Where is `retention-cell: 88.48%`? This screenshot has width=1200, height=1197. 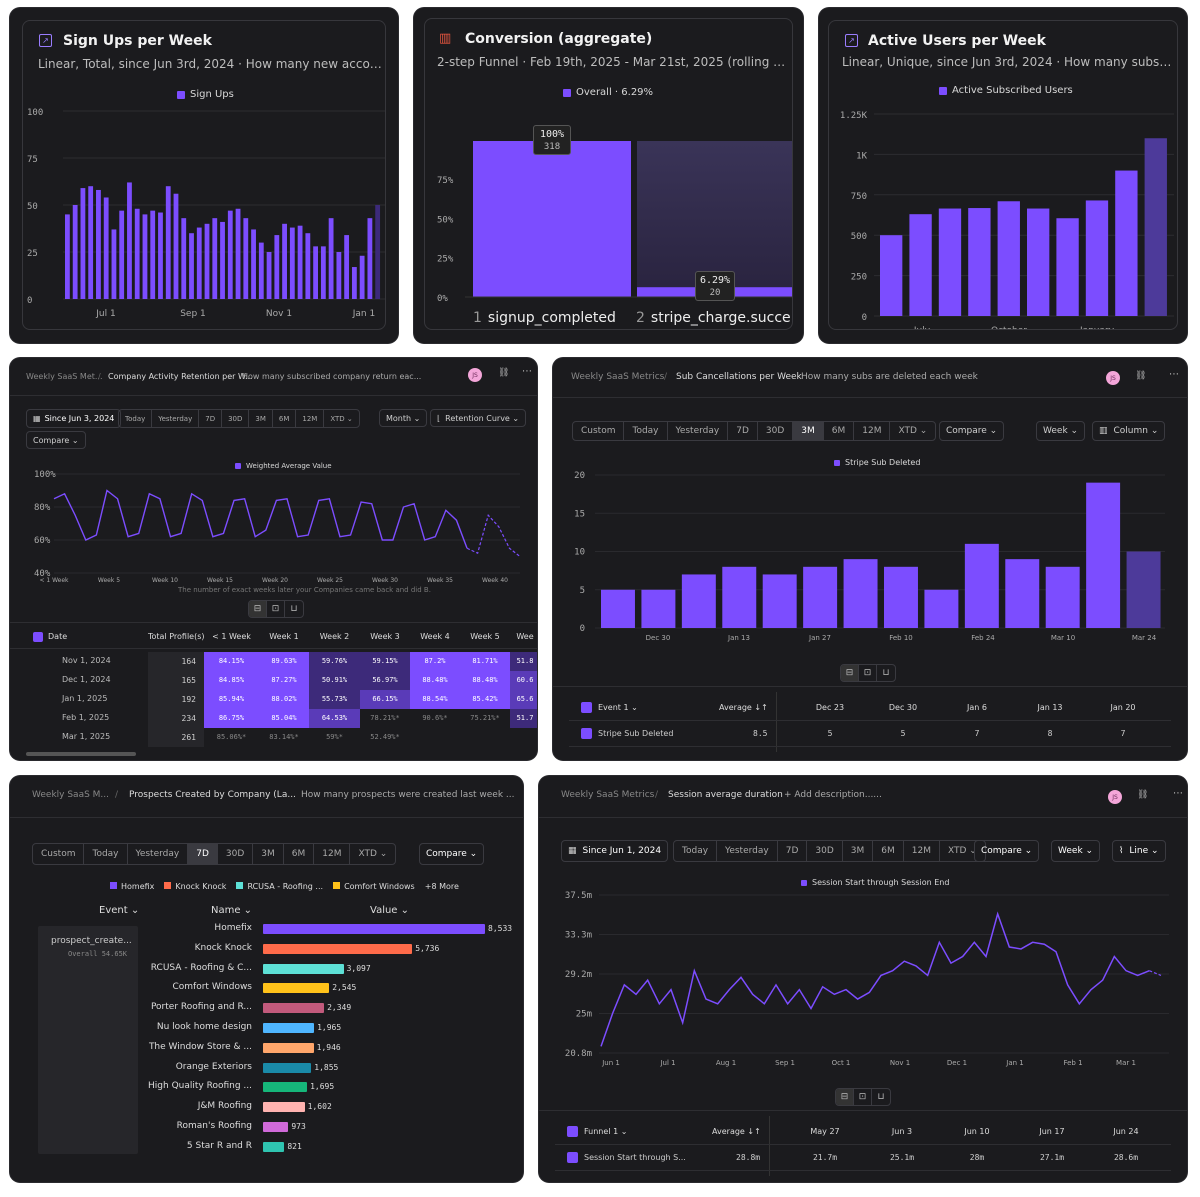
retention-cell: 88.48% is located at coordinates (435, 680).